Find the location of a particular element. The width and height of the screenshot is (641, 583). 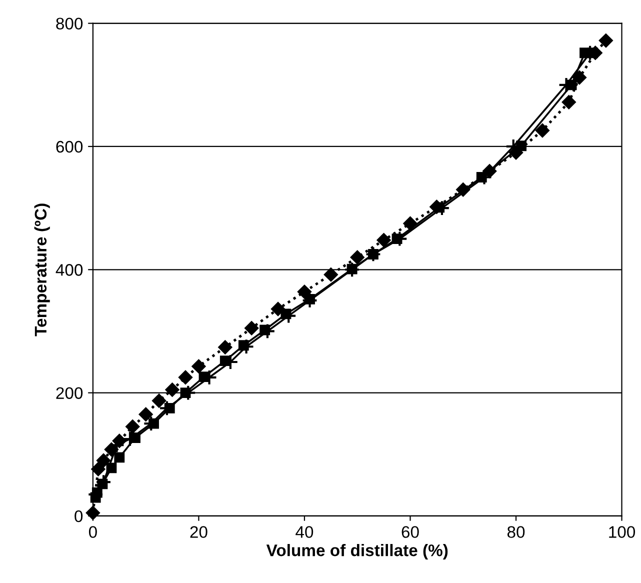

y-axis-title: Temperature (ºC) is located at coordinates (42, 270).